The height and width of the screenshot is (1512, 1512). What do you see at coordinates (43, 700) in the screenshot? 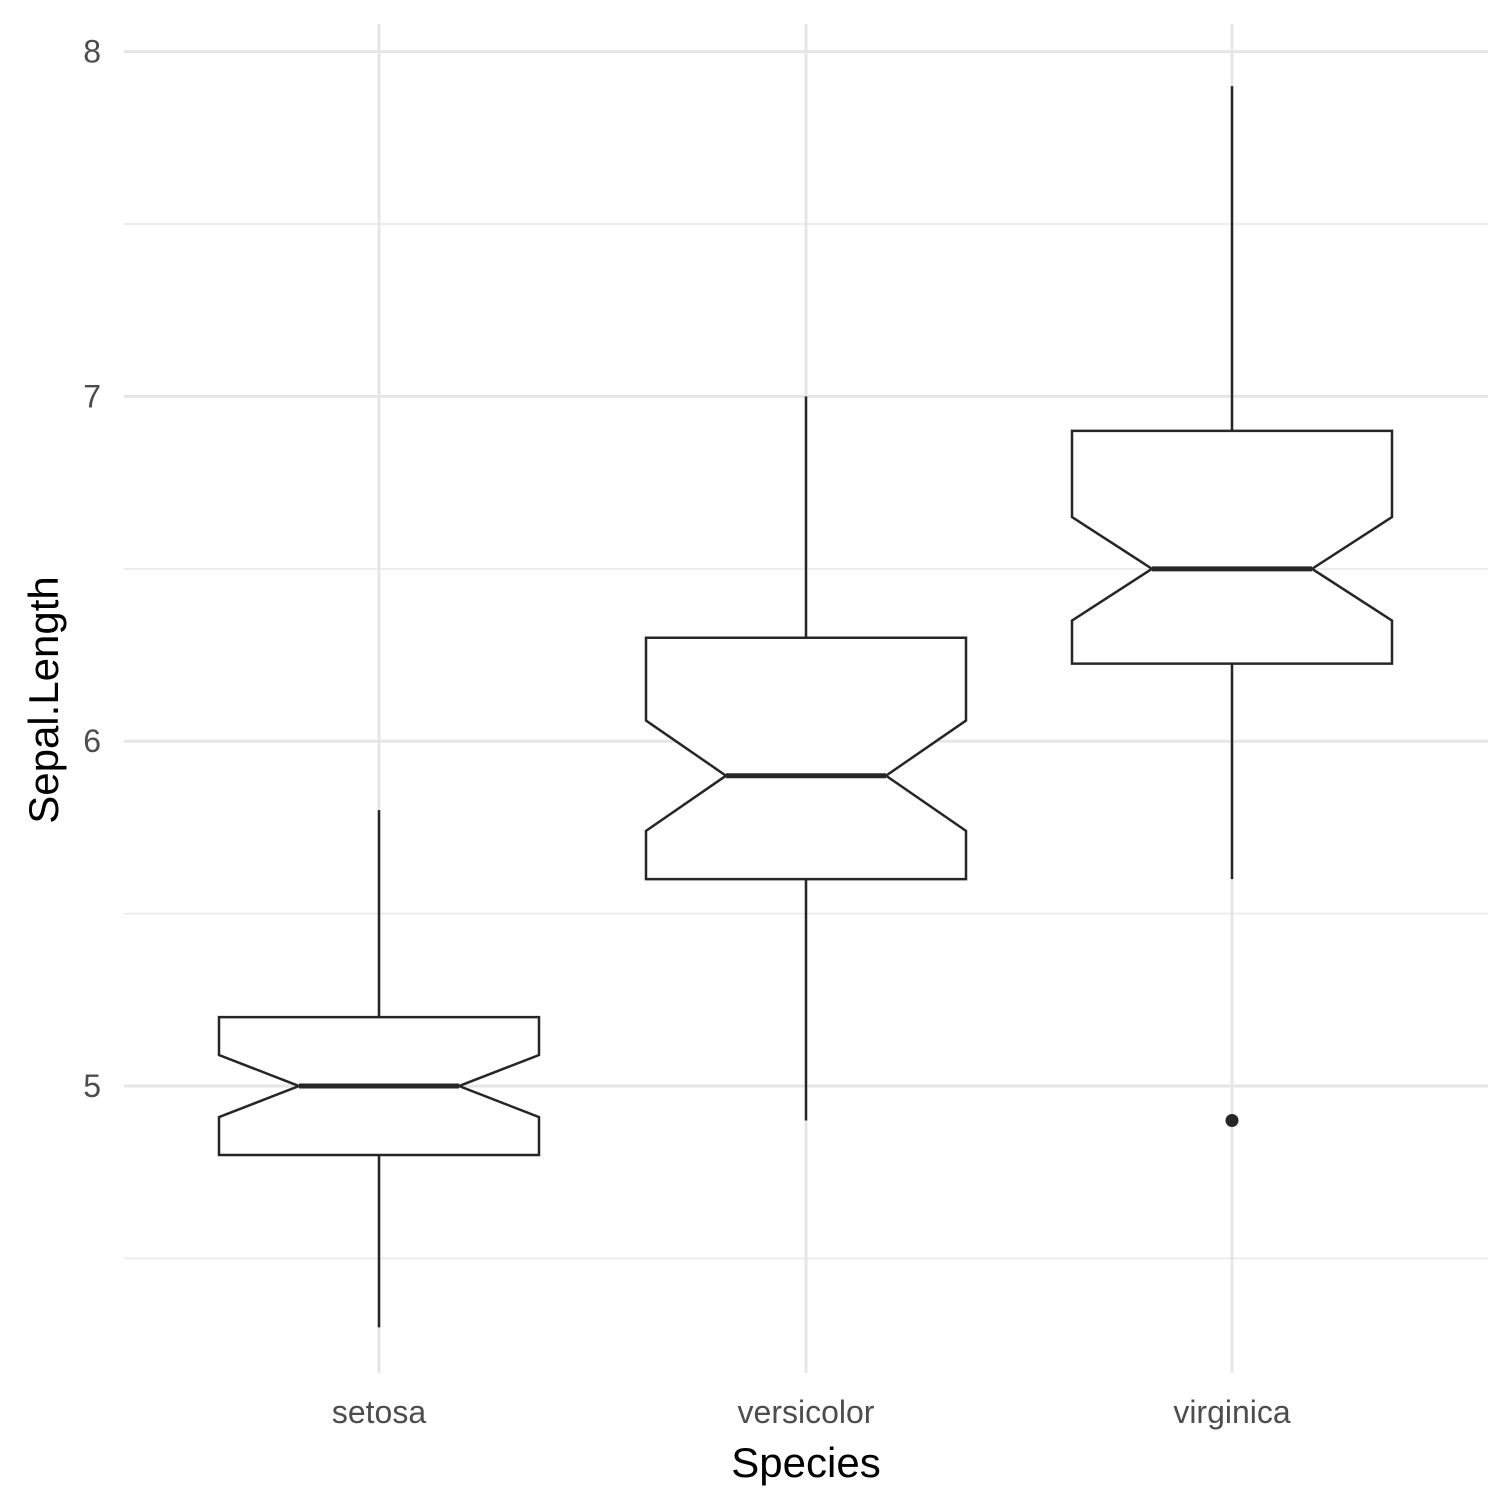
I see `y-axis-title: Sepal.Length` at bounding box center [43, 700].